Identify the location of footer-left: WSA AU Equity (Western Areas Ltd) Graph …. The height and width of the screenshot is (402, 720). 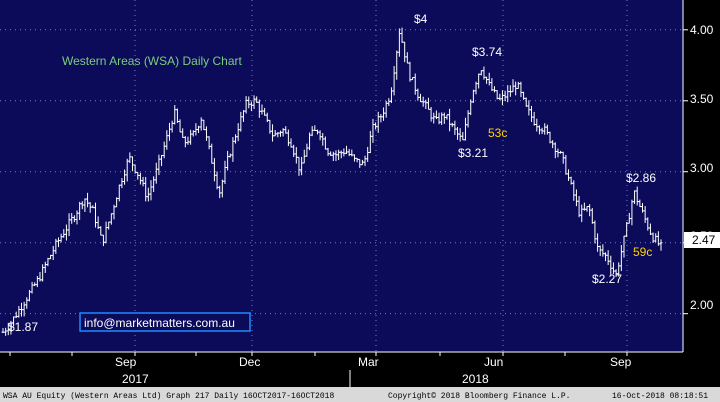
(168, 396).